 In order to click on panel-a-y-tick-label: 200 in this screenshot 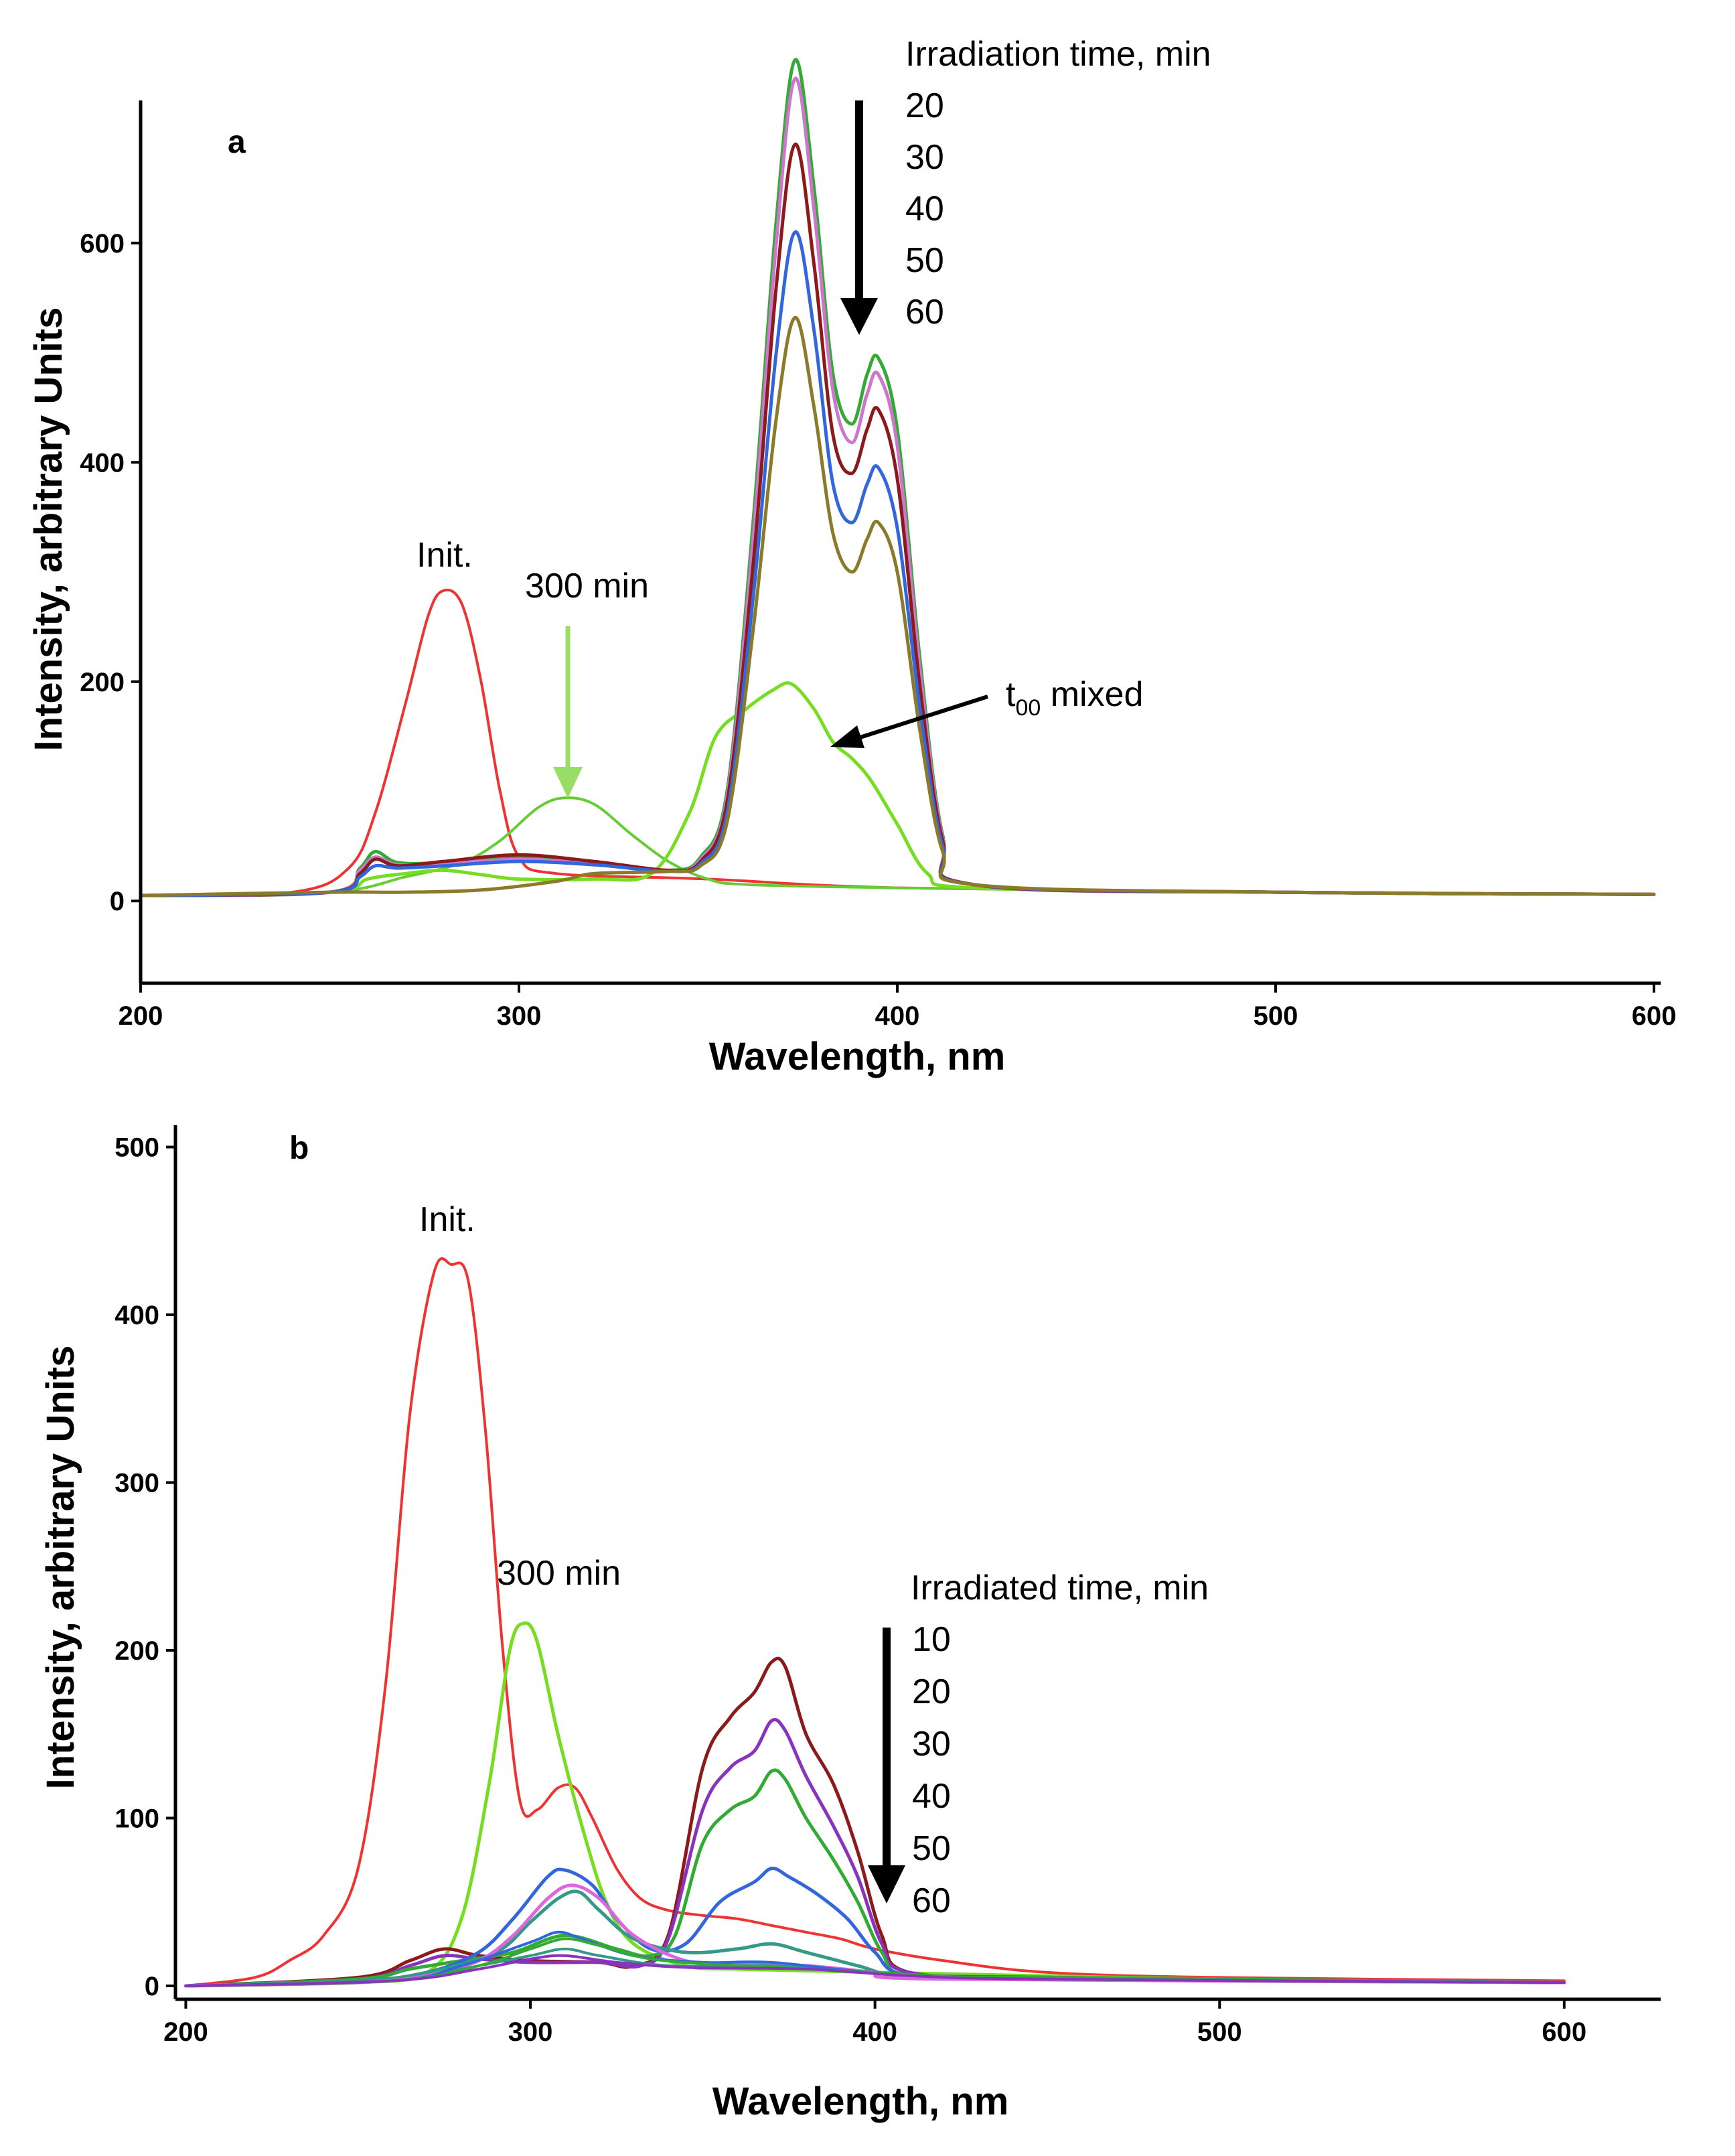, I will do `click(102, 682)`.